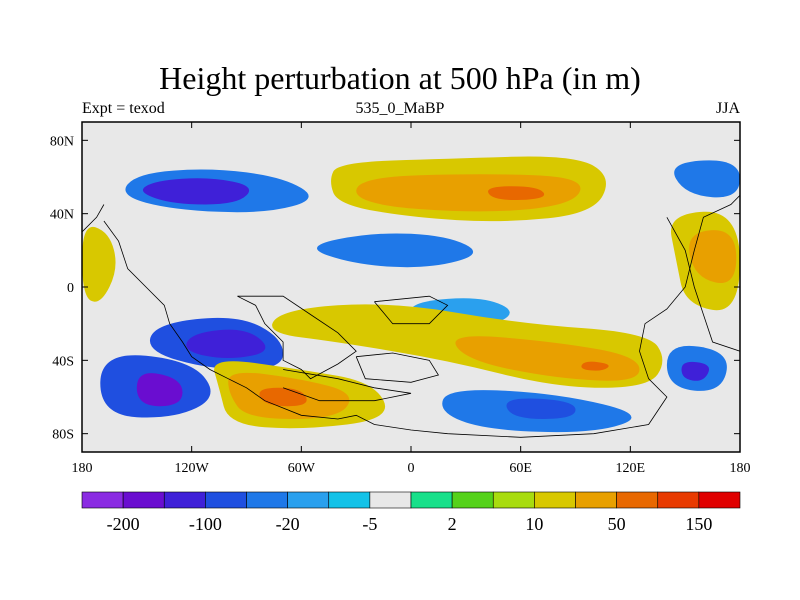 This screenshot has height=600, width=800. I want to click on x-tick-label: 60E, so click(520, 468).